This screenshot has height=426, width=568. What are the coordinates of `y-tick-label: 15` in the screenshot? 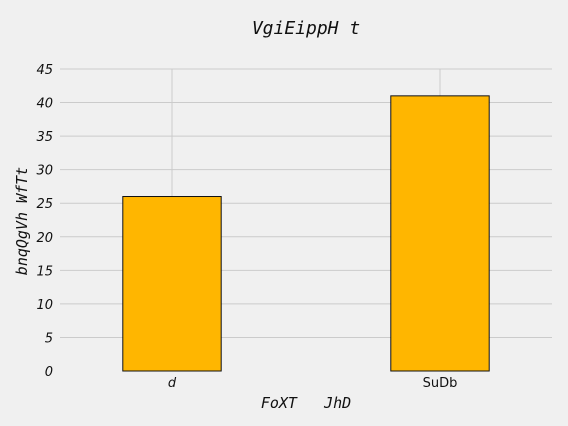 It's located at (44, 271).